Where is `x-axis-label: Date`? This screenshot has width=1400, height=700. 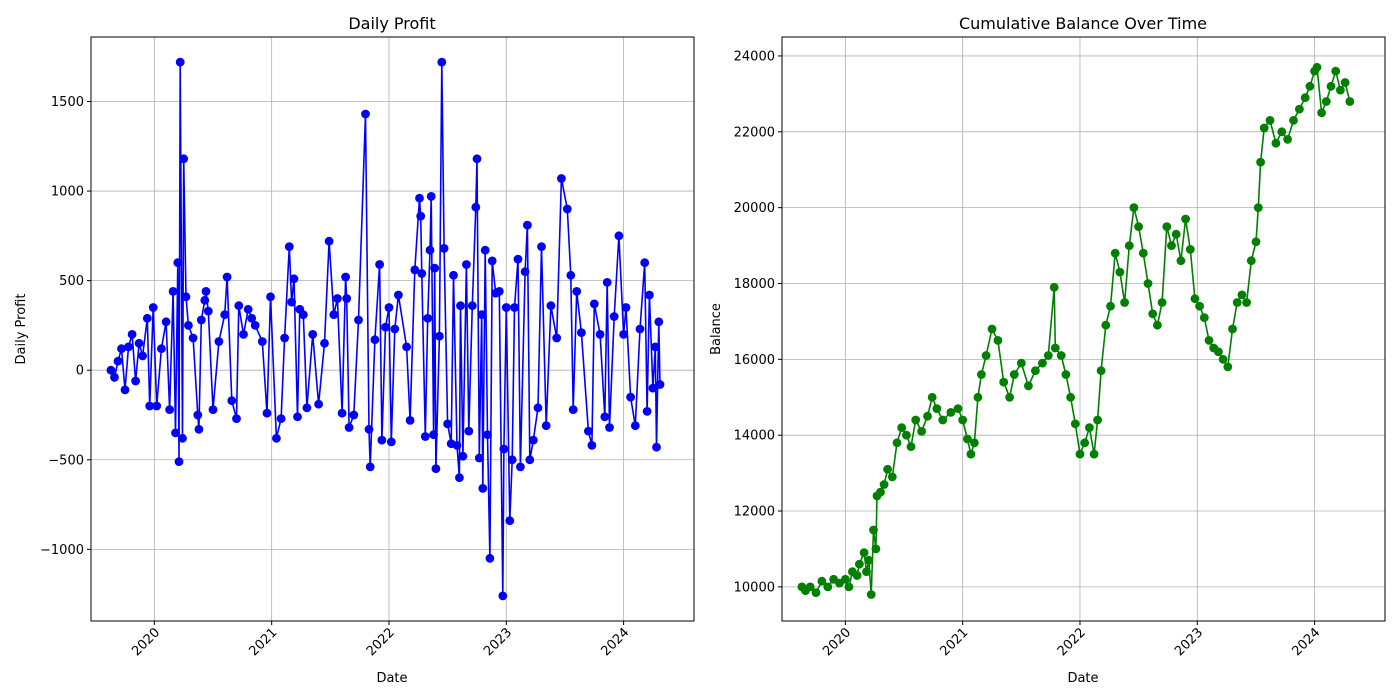 x-axis-label: Date is located at coordinates (391, 678).